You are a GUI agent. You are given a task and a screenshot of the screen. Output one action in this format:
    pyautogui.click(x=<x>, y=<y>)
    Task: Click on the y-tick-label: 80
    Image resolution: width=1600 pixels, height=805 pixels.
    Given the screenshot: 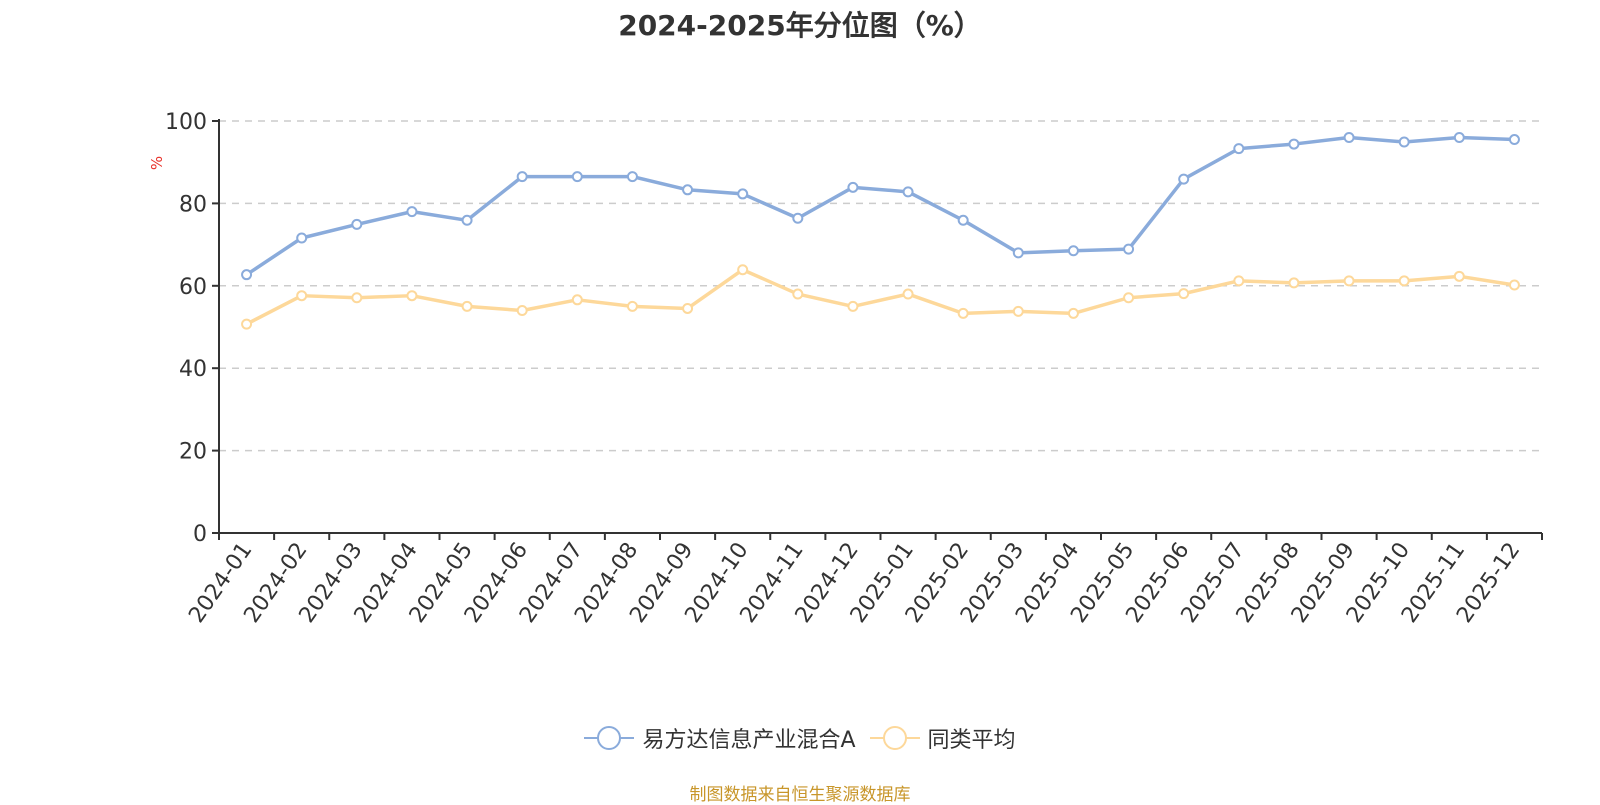 What is the action you would take?
    pyautogui.click(x=193, y=204)
    